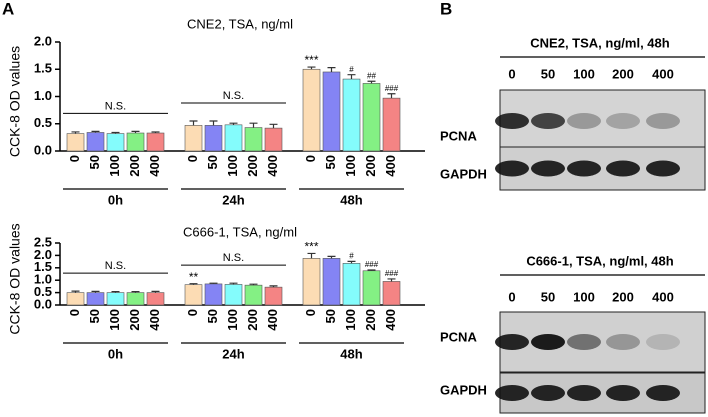 The width and height of the screenshot is (708, 417). Describe the element at coordinates (15, 278) in the screenshot. I see `y-axis-label: CCK-8 OD values` at that location.